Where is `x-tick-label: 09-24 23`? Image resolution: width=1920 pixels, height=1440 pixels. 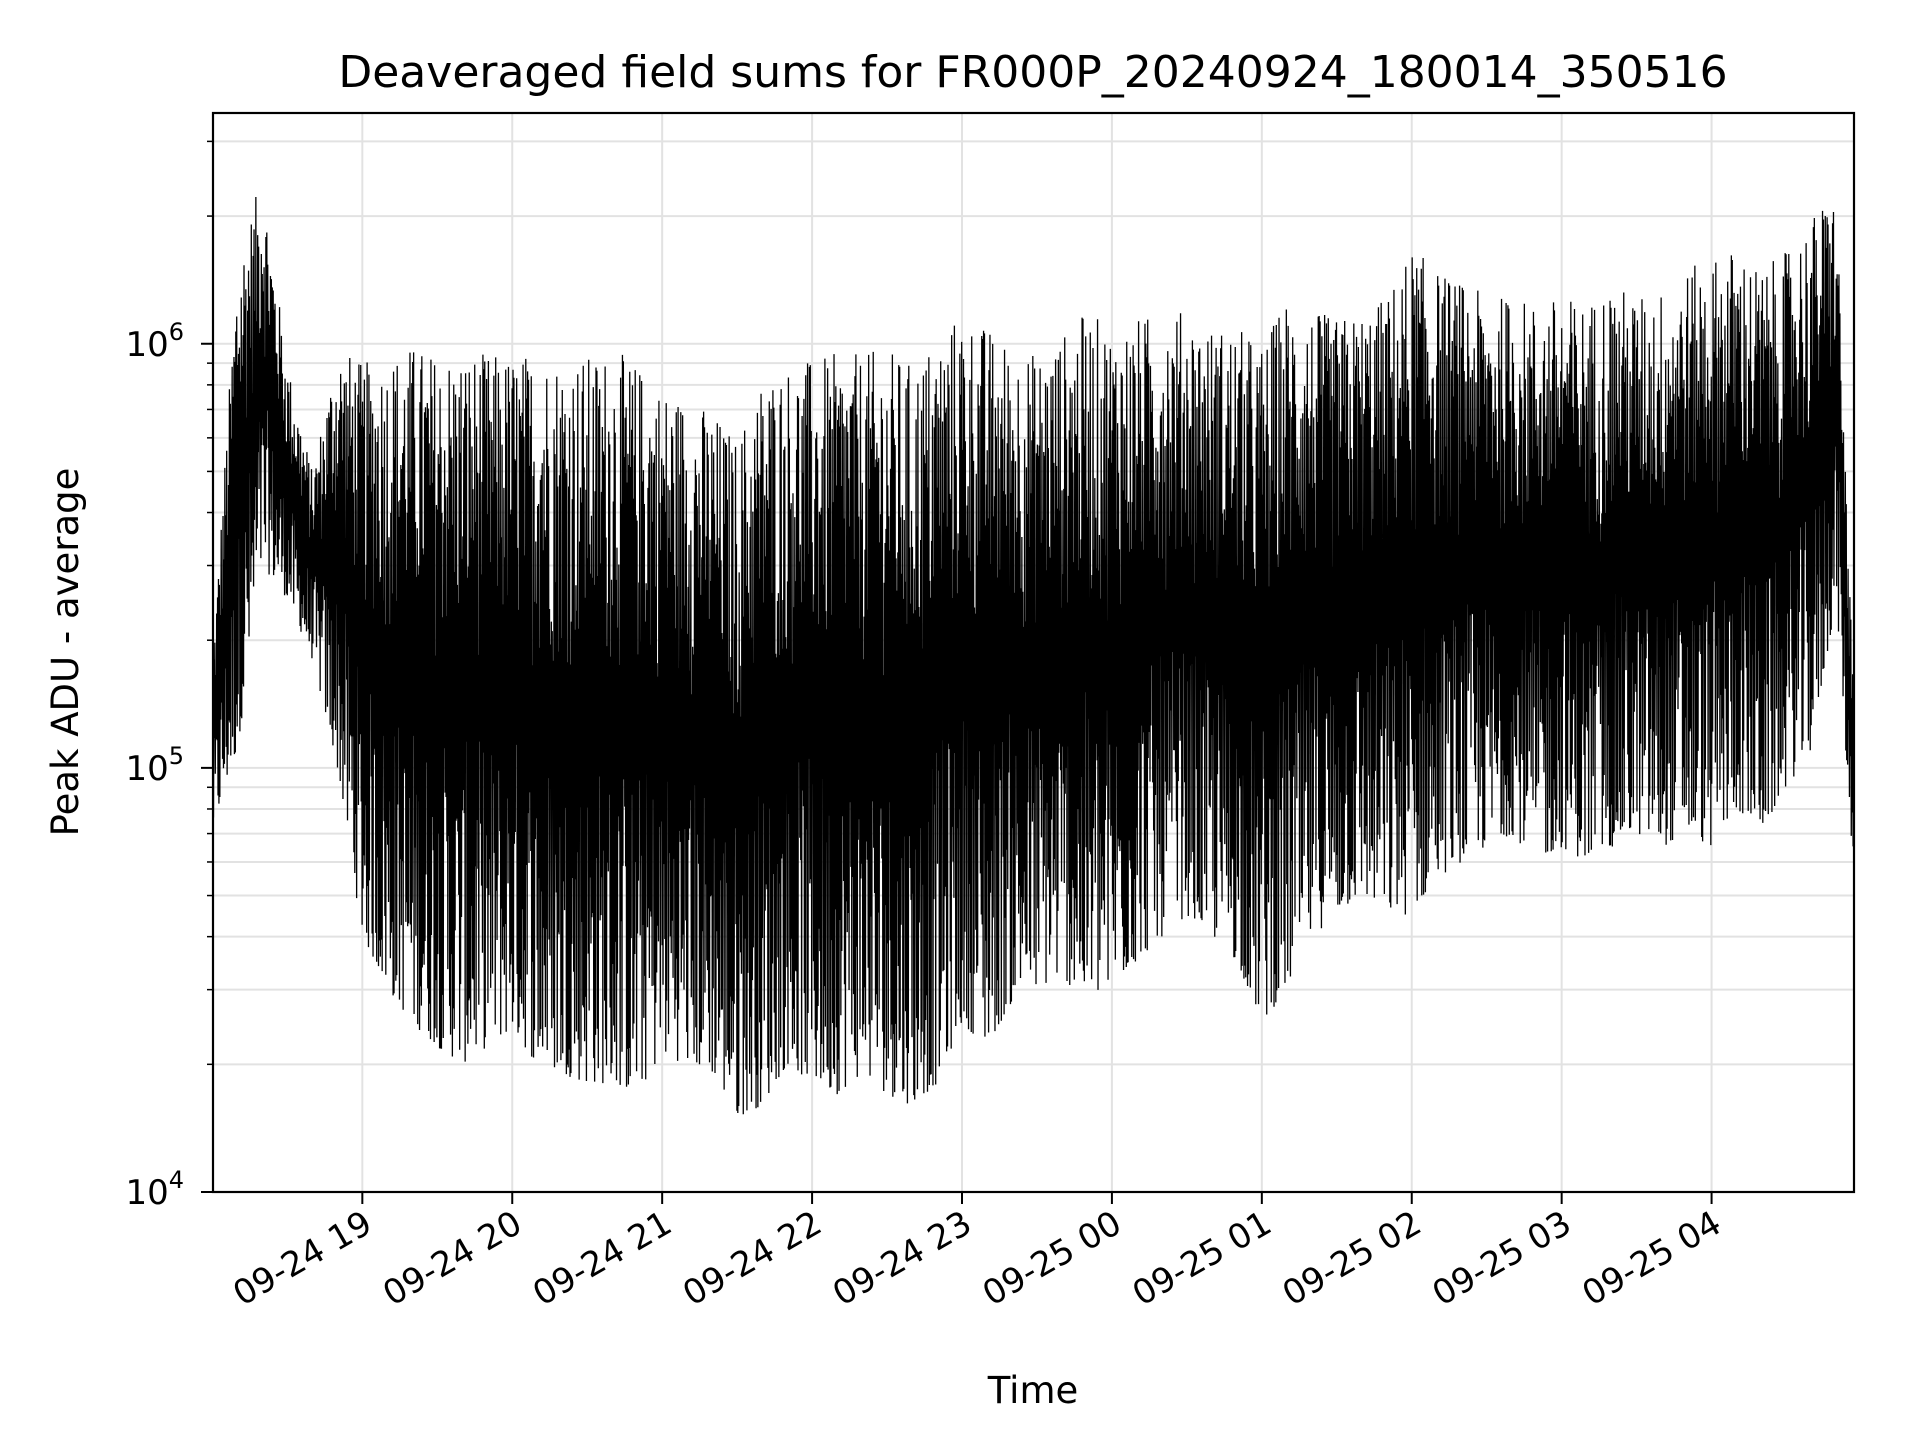 x-tick-label: 09-24 23 is located at coordinates (902, 1258).